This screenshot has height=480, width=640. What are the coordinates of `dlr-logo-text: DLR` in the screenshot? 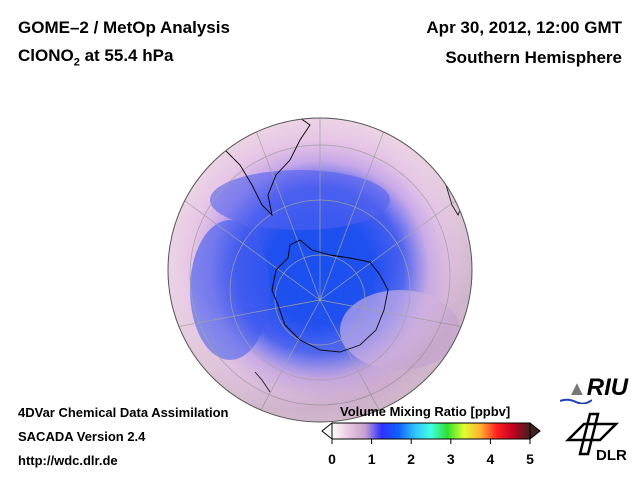 It's located at (611, 455).